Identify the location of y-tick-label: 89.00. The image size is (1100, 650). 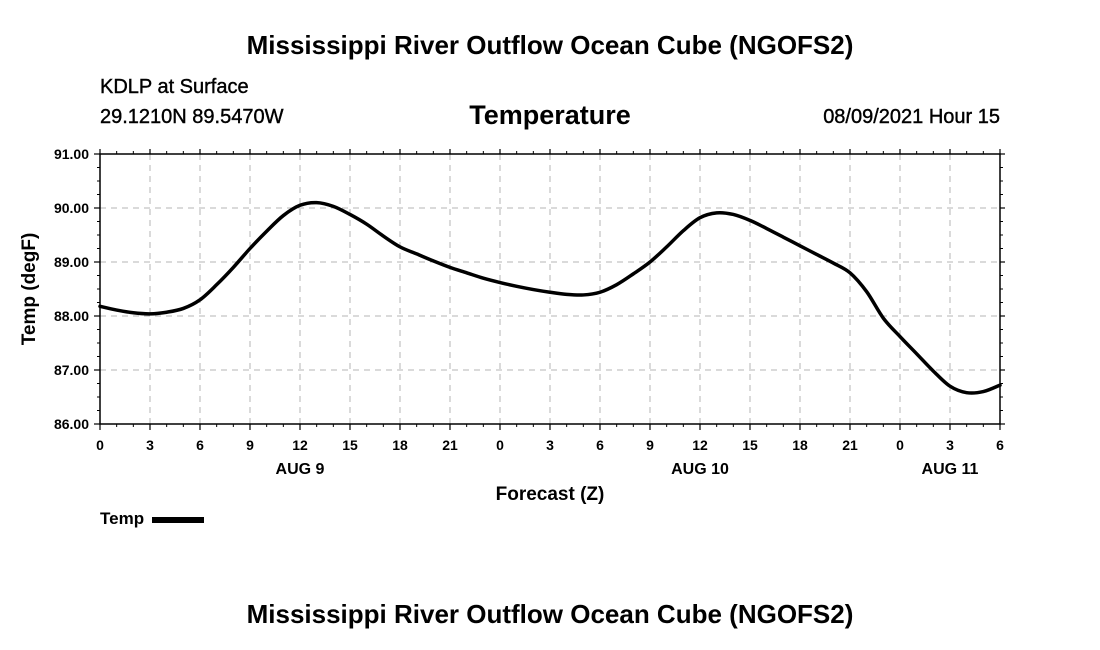
(71, 262).